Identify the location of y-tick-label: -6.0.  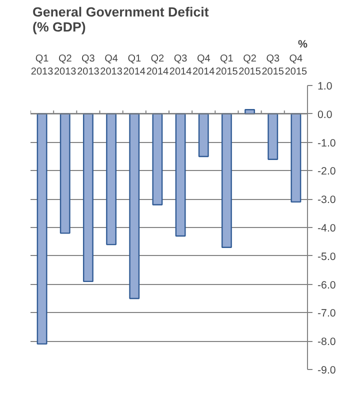
(327, 285).